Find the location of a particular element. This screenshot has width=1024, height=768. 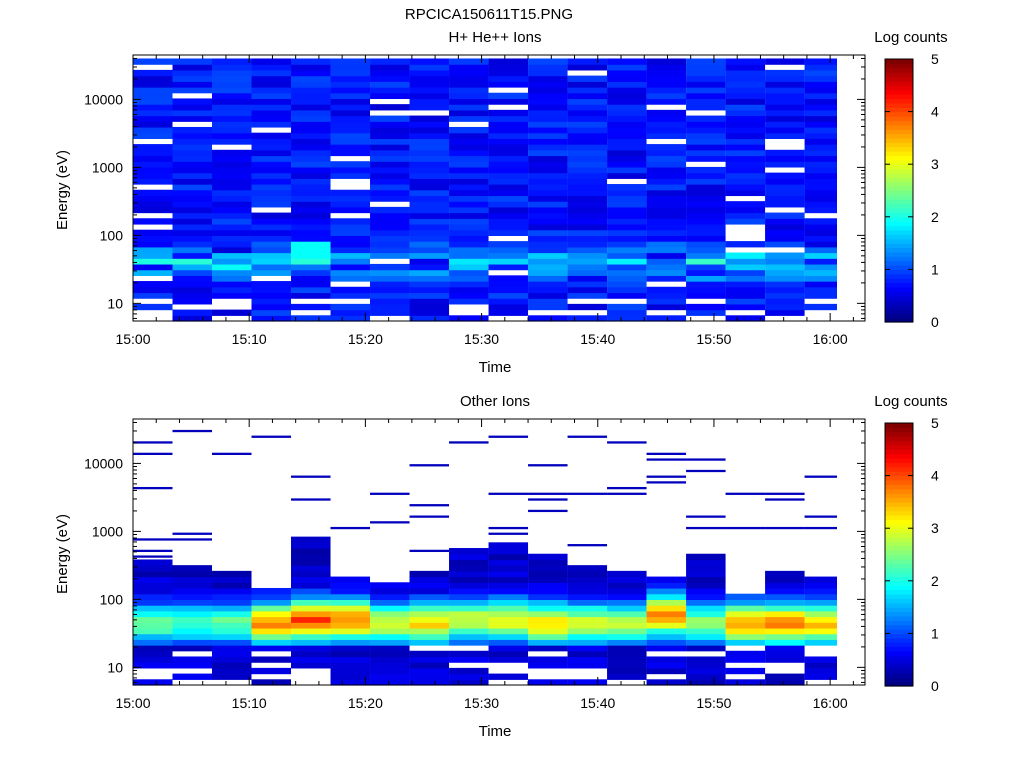

x-tick-label: 16:00 is located at coordinates (830, 703).